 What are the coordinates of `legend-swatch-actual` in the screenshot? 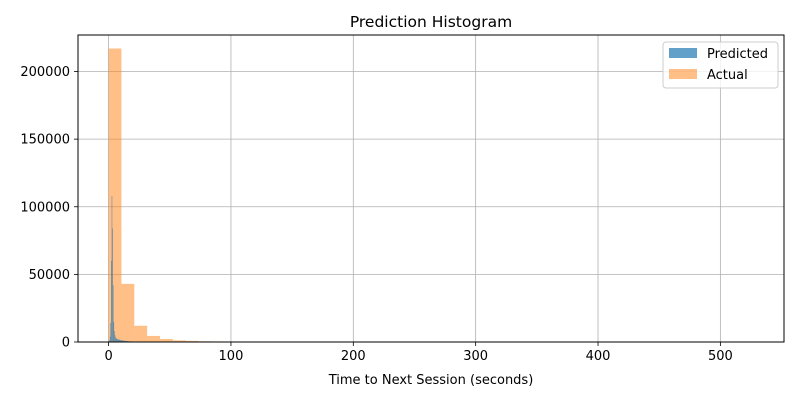 It's located at (683, 74).